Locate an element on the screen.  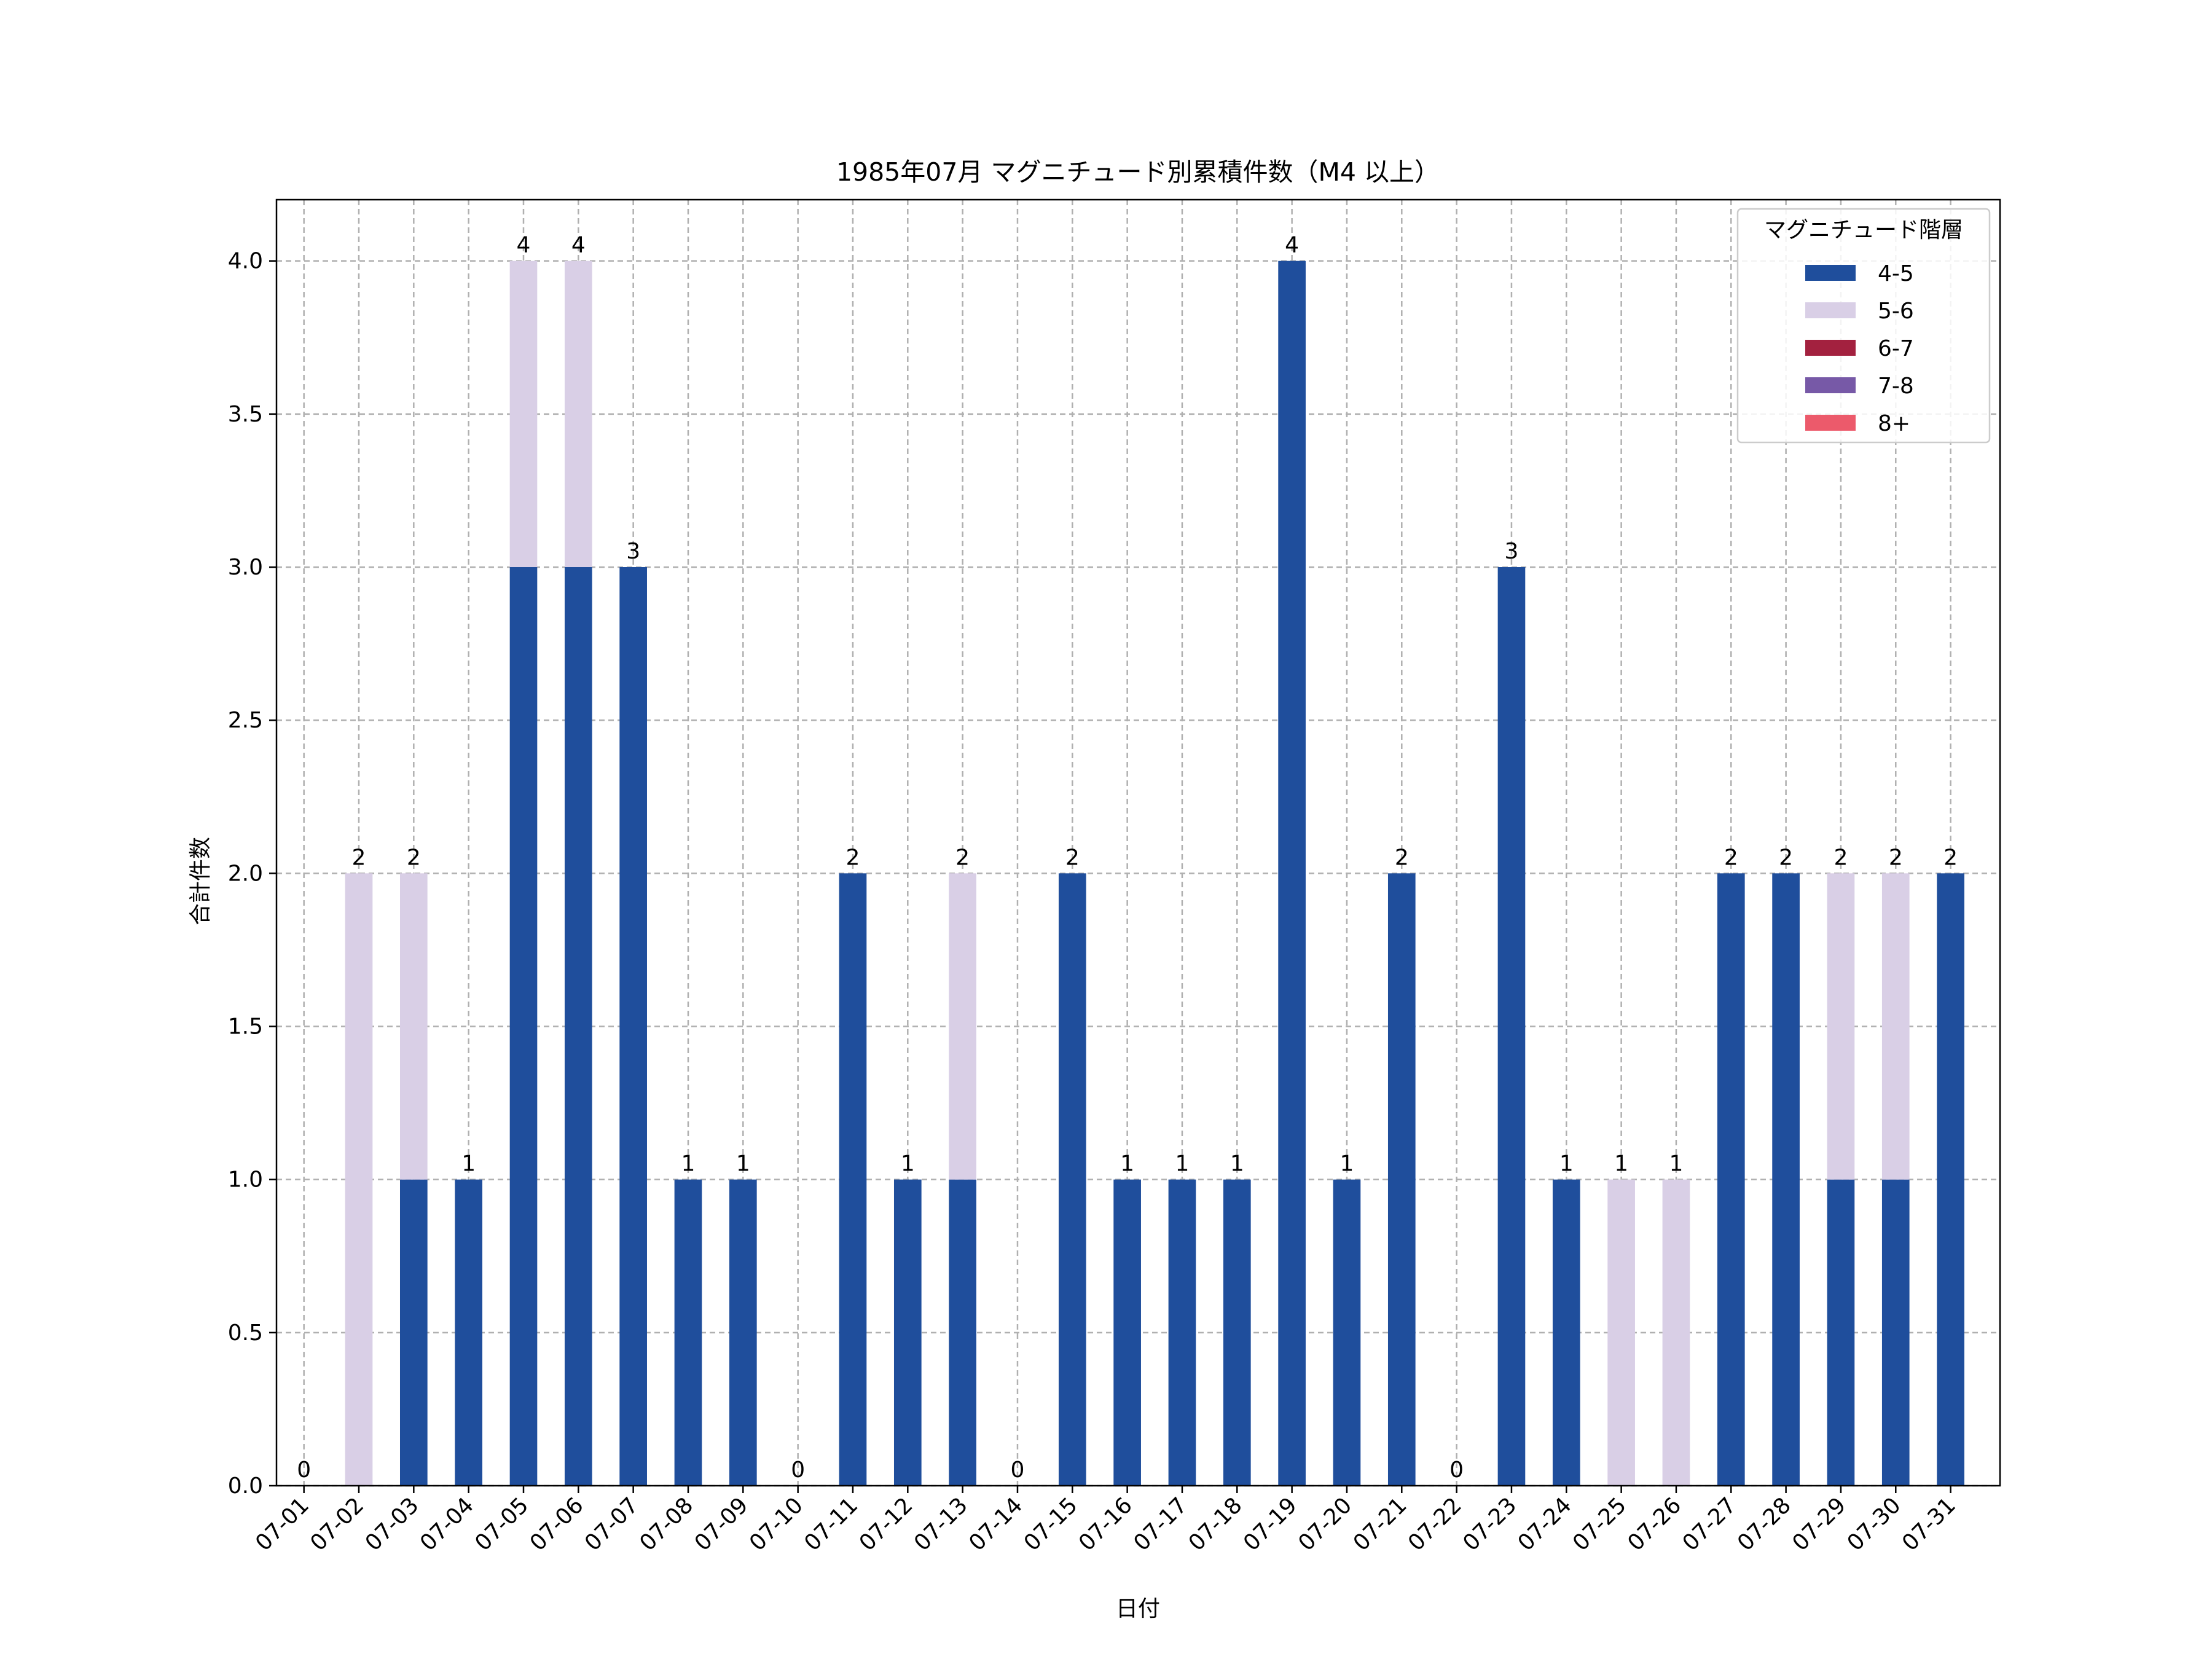
x-tick-label: 07-06 is located at coordinates (557, 1524).